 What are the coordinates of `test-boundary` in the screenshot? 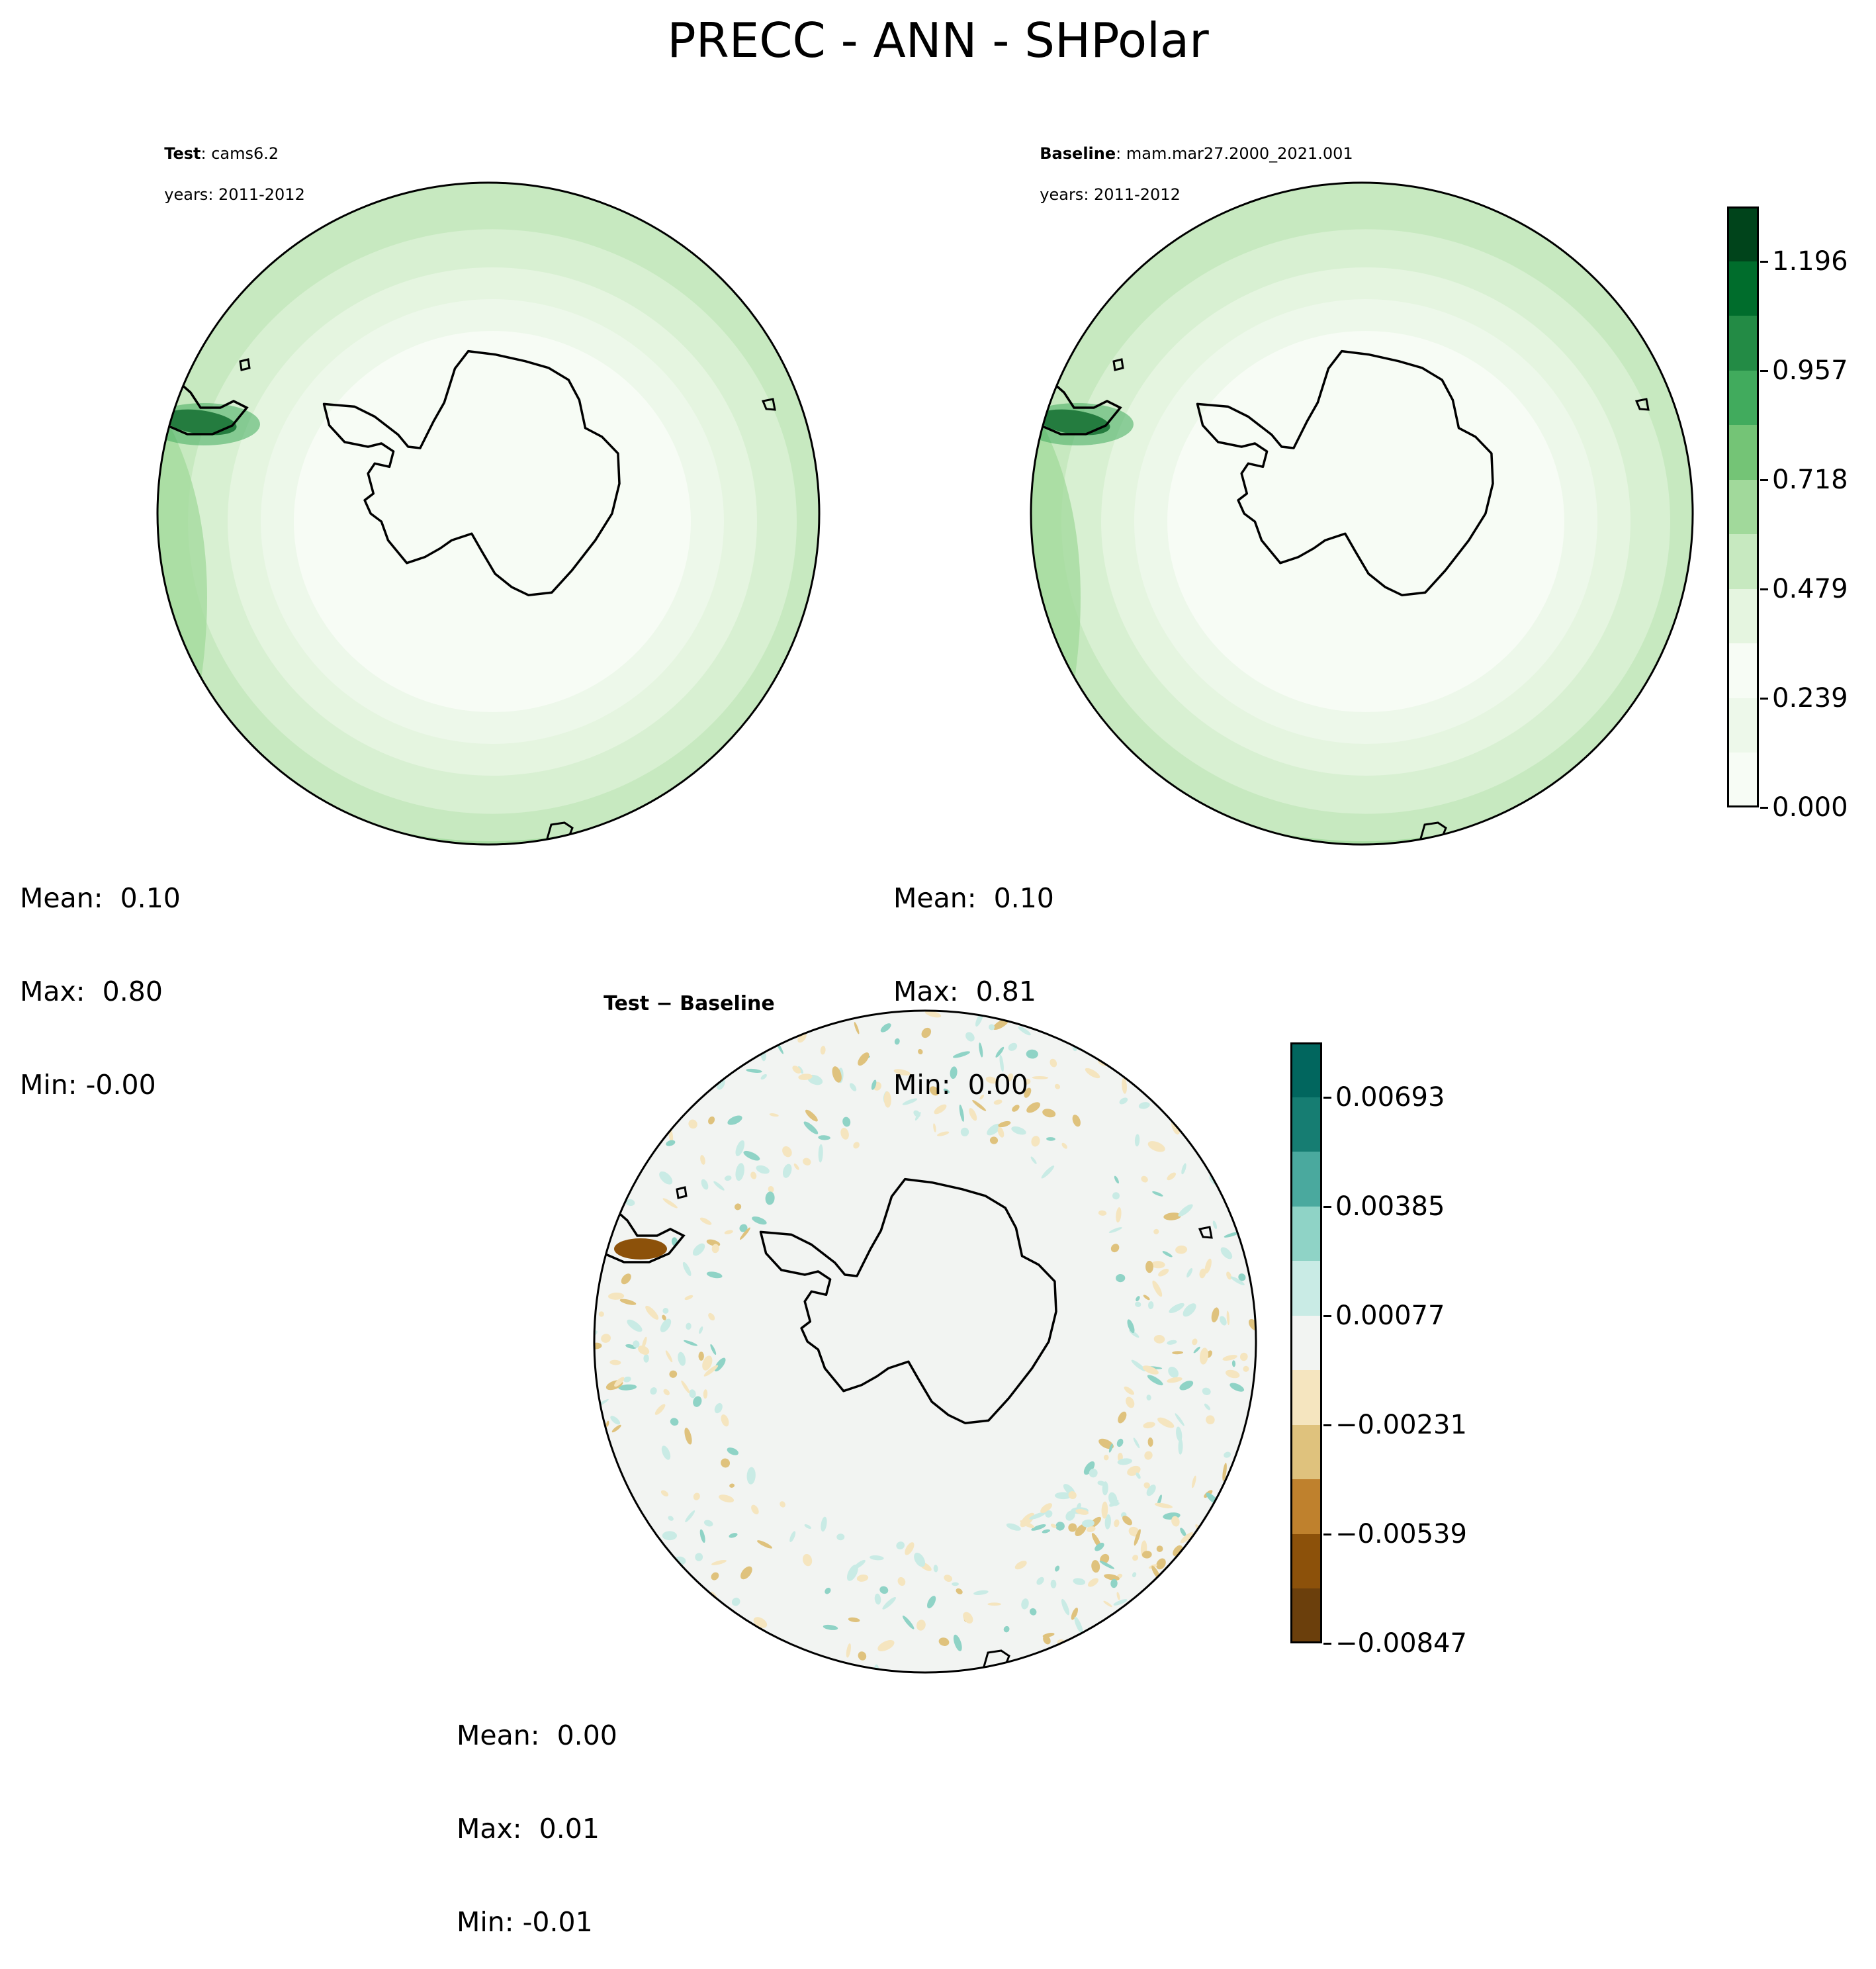 It's located at (488, 514).